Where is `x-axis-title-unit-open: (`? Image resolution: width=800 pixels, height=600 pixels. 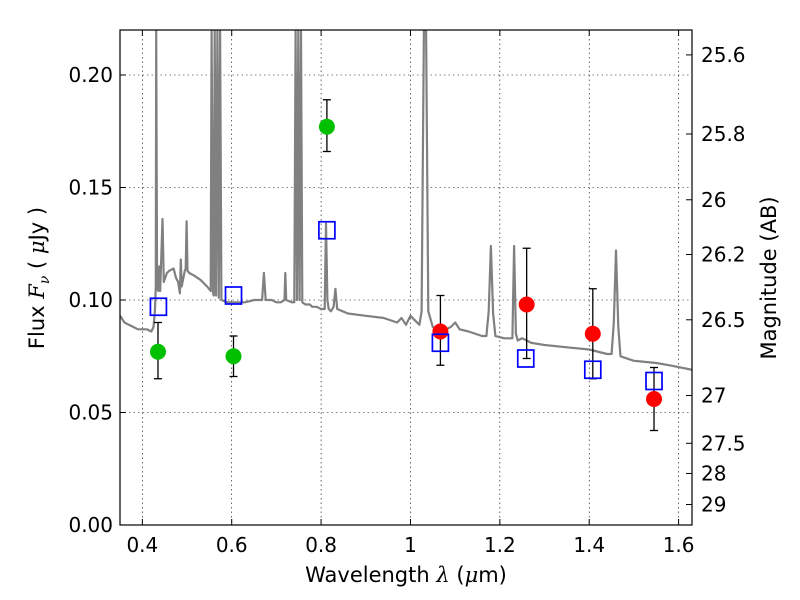
x-axis-title-unit-open: ( is located at coordinates (457, 575).